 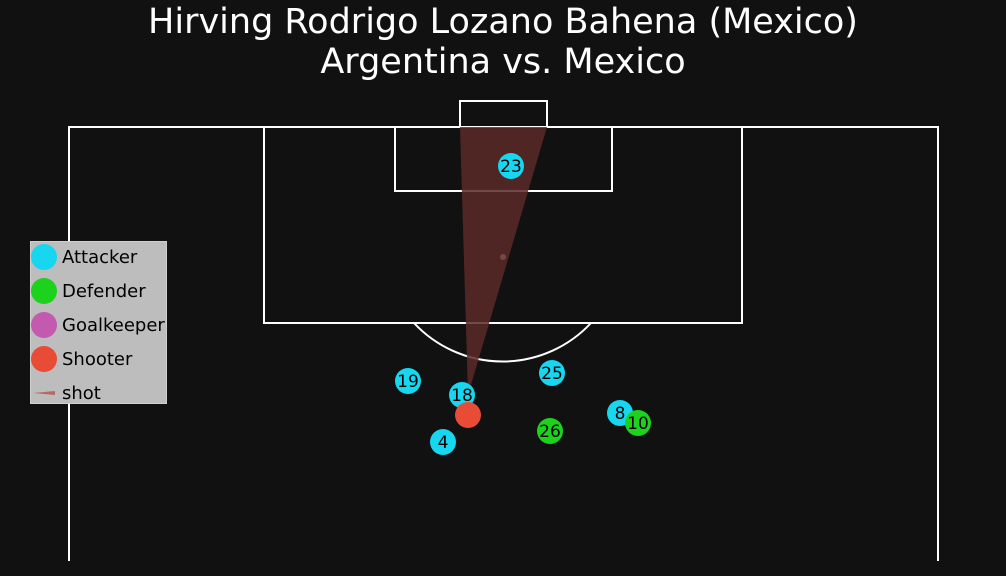 I want to click on player-number: 23, so click(x=511, y=167).